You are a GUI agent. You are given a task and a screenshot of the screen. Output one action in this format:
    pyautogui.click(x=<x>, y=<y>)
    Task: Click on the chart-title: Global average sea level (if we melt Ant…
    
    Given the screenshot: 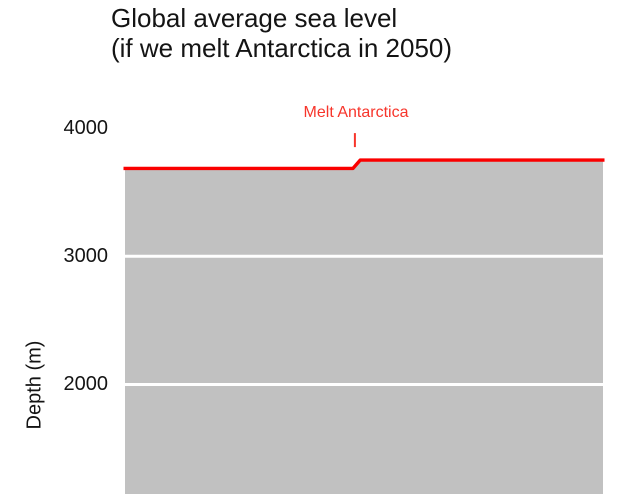 What is the action you would take?
    pyautogui.click(x=281, y=33)
    